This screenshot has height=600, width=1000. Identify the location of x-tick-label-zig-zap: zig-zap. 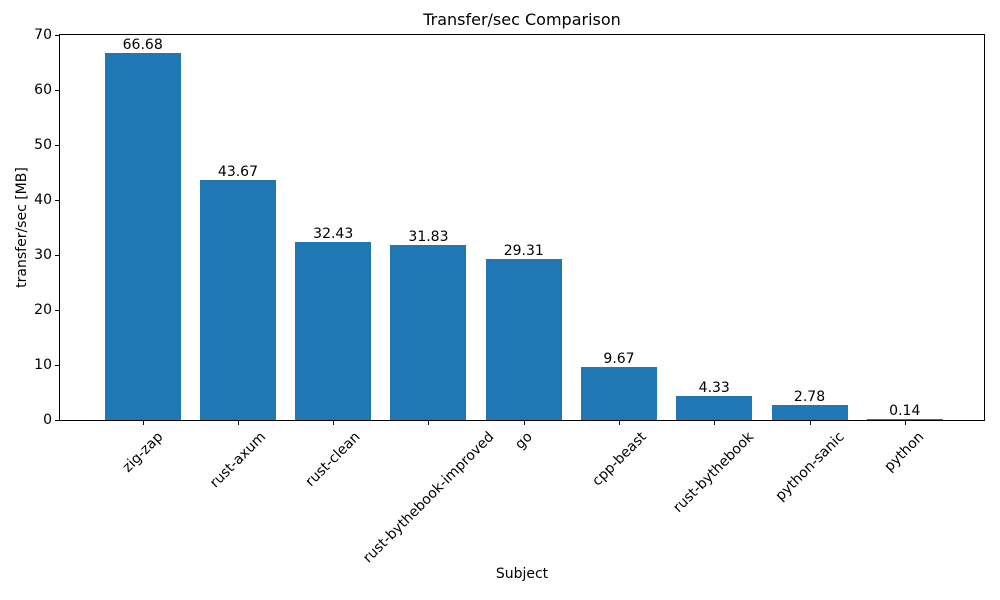
(143, 452).